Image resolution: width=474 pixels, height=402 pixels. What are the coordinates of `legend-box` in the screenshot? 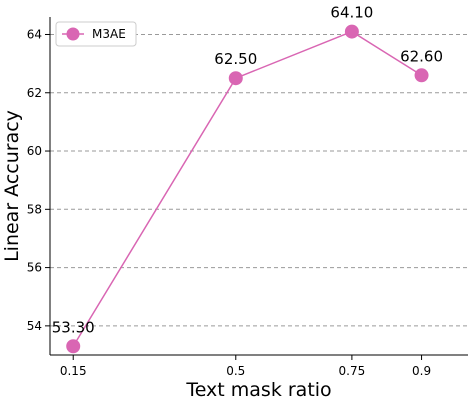 It's located at (96, 34).